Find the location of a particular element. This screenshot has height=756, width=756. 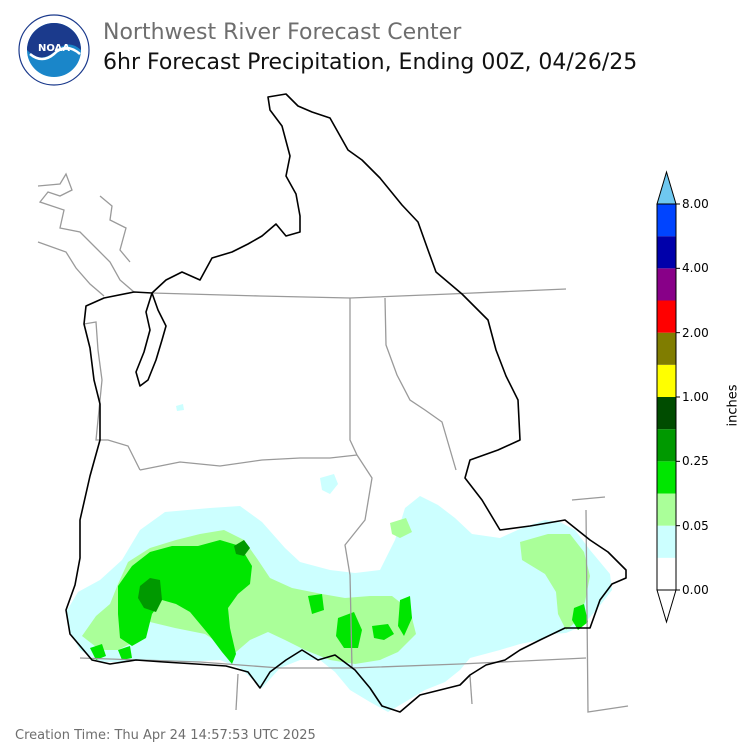

logo-text: NOAA is located at coordinates (54, 48).